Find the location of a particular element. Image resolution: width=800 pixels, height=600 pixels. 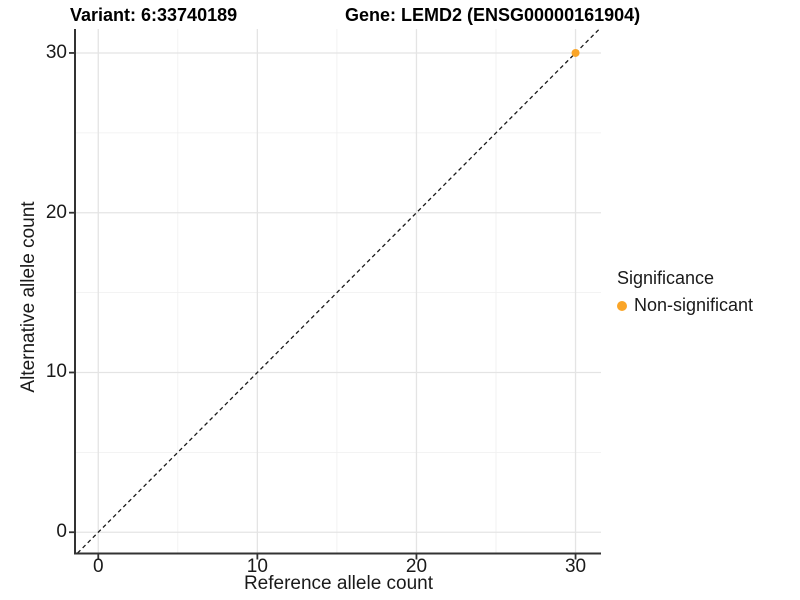

y-tick-label: 10 is located at coordinates (56, 372).